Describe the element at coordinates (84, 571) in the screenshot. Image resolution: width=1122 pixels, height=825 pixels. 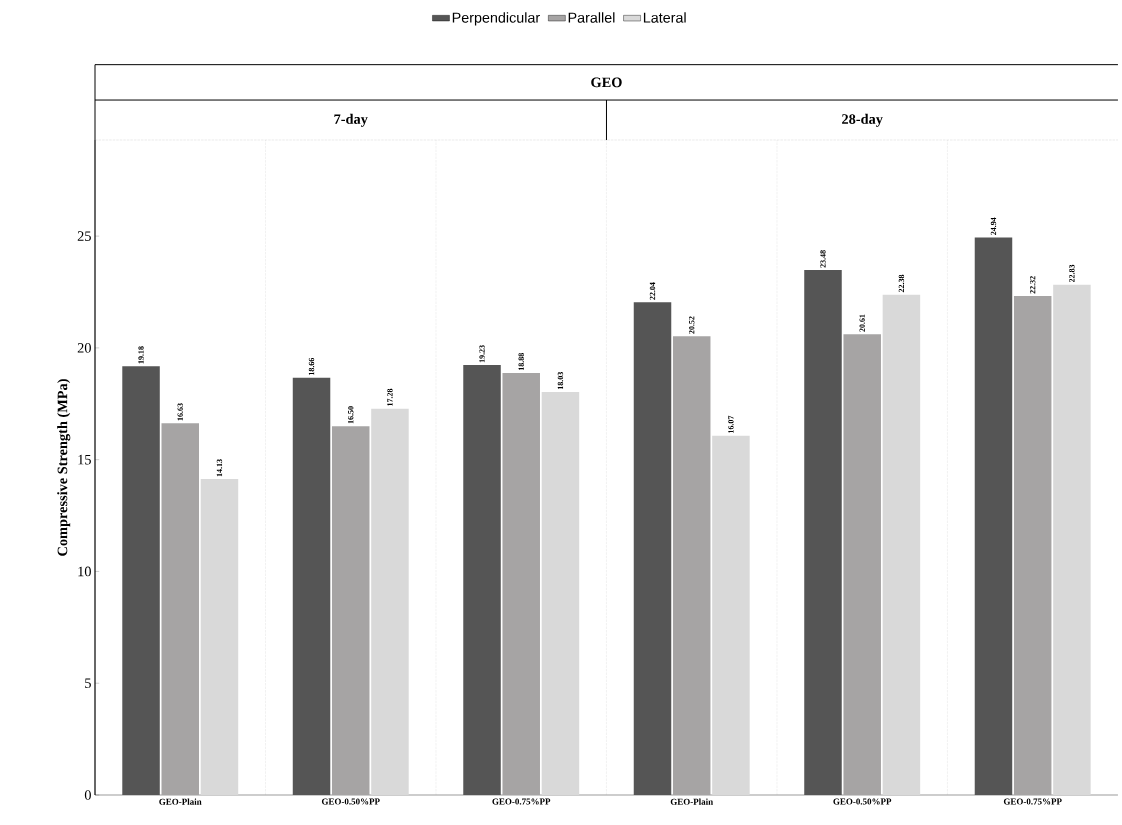
I see `y-tick-label: 10` at that location.